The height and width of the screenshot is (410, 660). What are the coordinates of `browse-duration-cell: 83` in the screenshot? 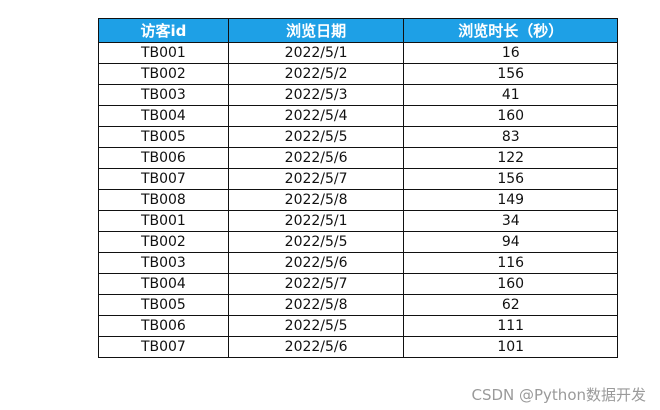 It's located at (510, 137).